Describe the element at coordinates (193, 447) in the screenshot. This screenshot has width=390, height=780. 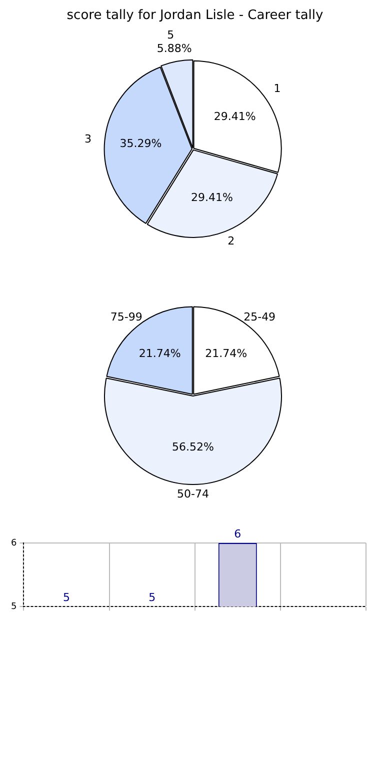
I see `data-label: 56.52%` at that location.